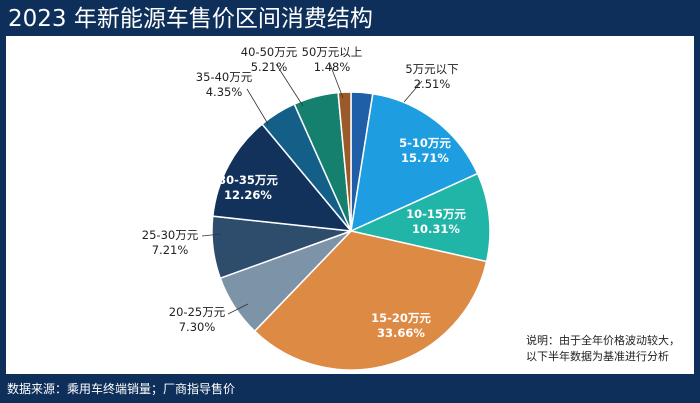 This screenshot has height=403, width=700. Describe the element at coordinates (224, 92) in the screenshot. I see `slice-value-label: 4.35%` at that location.